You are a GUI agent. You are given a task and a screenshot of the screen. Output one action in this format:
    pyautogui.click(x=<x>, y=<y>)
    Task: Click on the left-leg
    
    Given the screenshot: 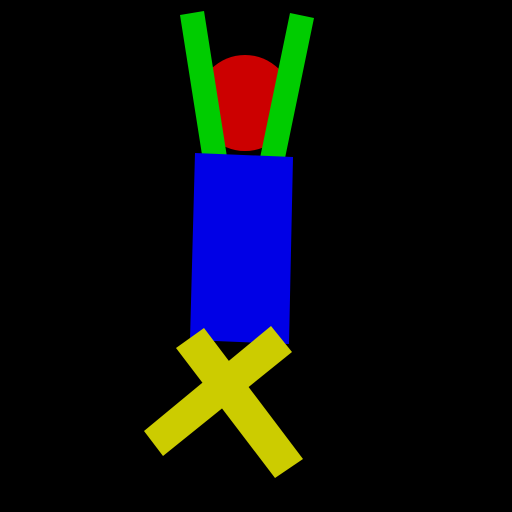 What is the action you would take?
    pyautogui.click(x=239, y=403)
    